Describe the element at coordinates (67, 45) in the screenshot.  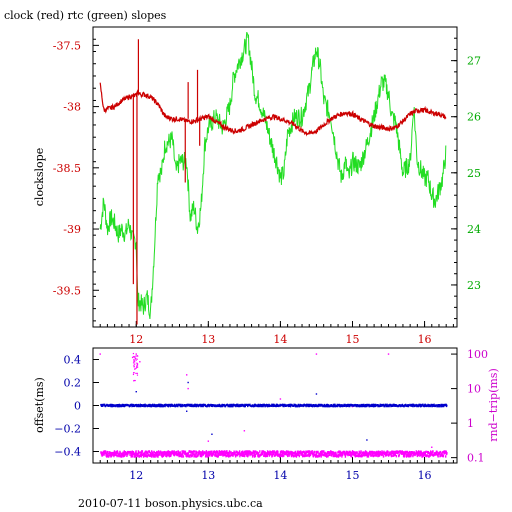
I see `y-tick-label: -37.5` at that location.